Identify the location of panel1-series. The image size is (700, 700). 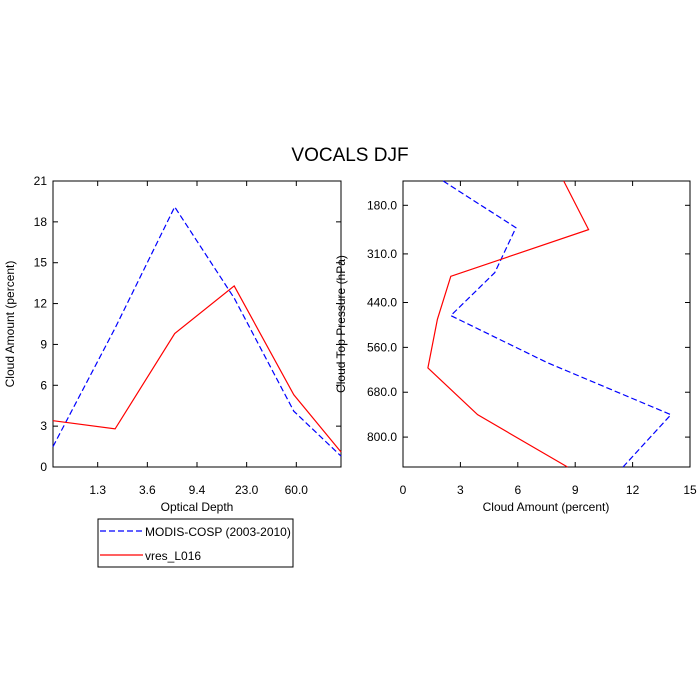
(197, 331).